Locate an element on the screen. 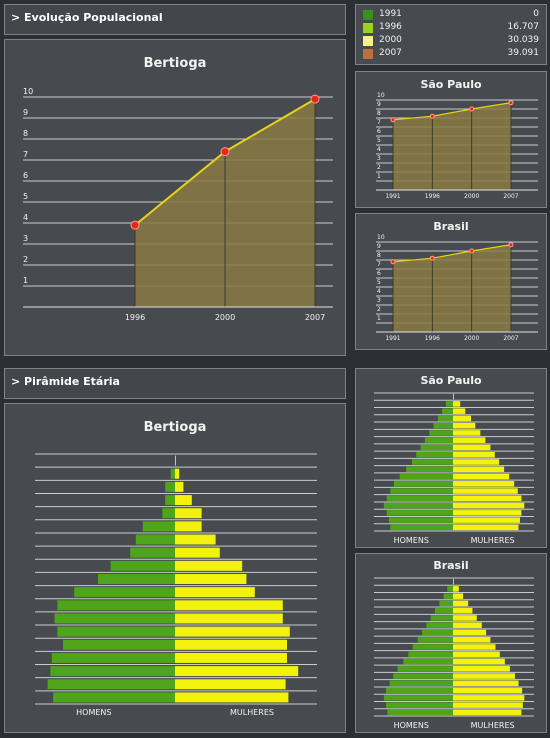 The height and width of the screenshot is (738, 550). x-tick-label: 1991 is located at coordinates (392, 338).